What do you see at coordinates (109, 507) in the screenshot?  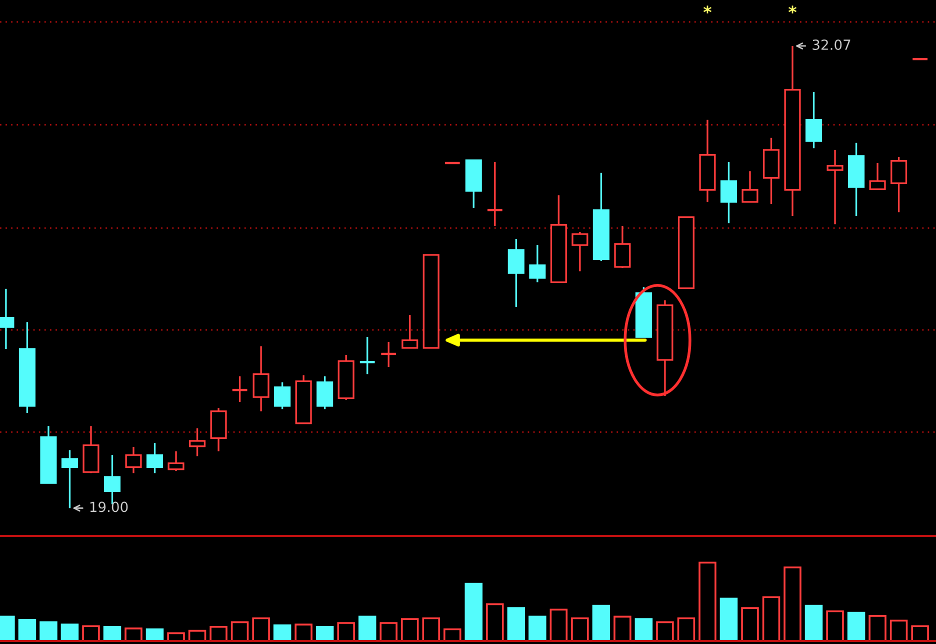 I see `annotation: 19.00` at bounding box center [109, 507].